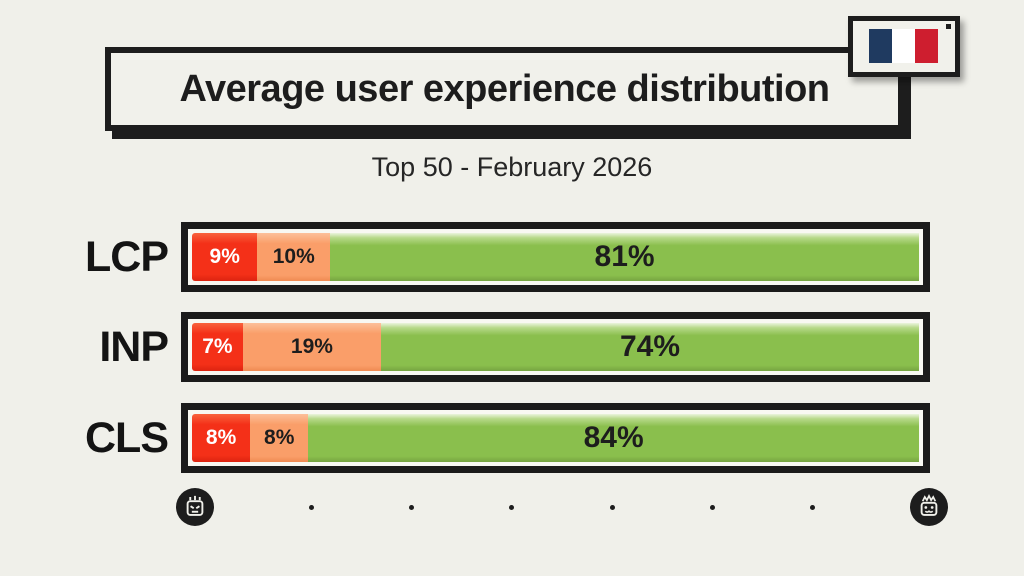 The image size is (1024, 576). I want to click on segment-value-label: 81%, so click(624, 256).